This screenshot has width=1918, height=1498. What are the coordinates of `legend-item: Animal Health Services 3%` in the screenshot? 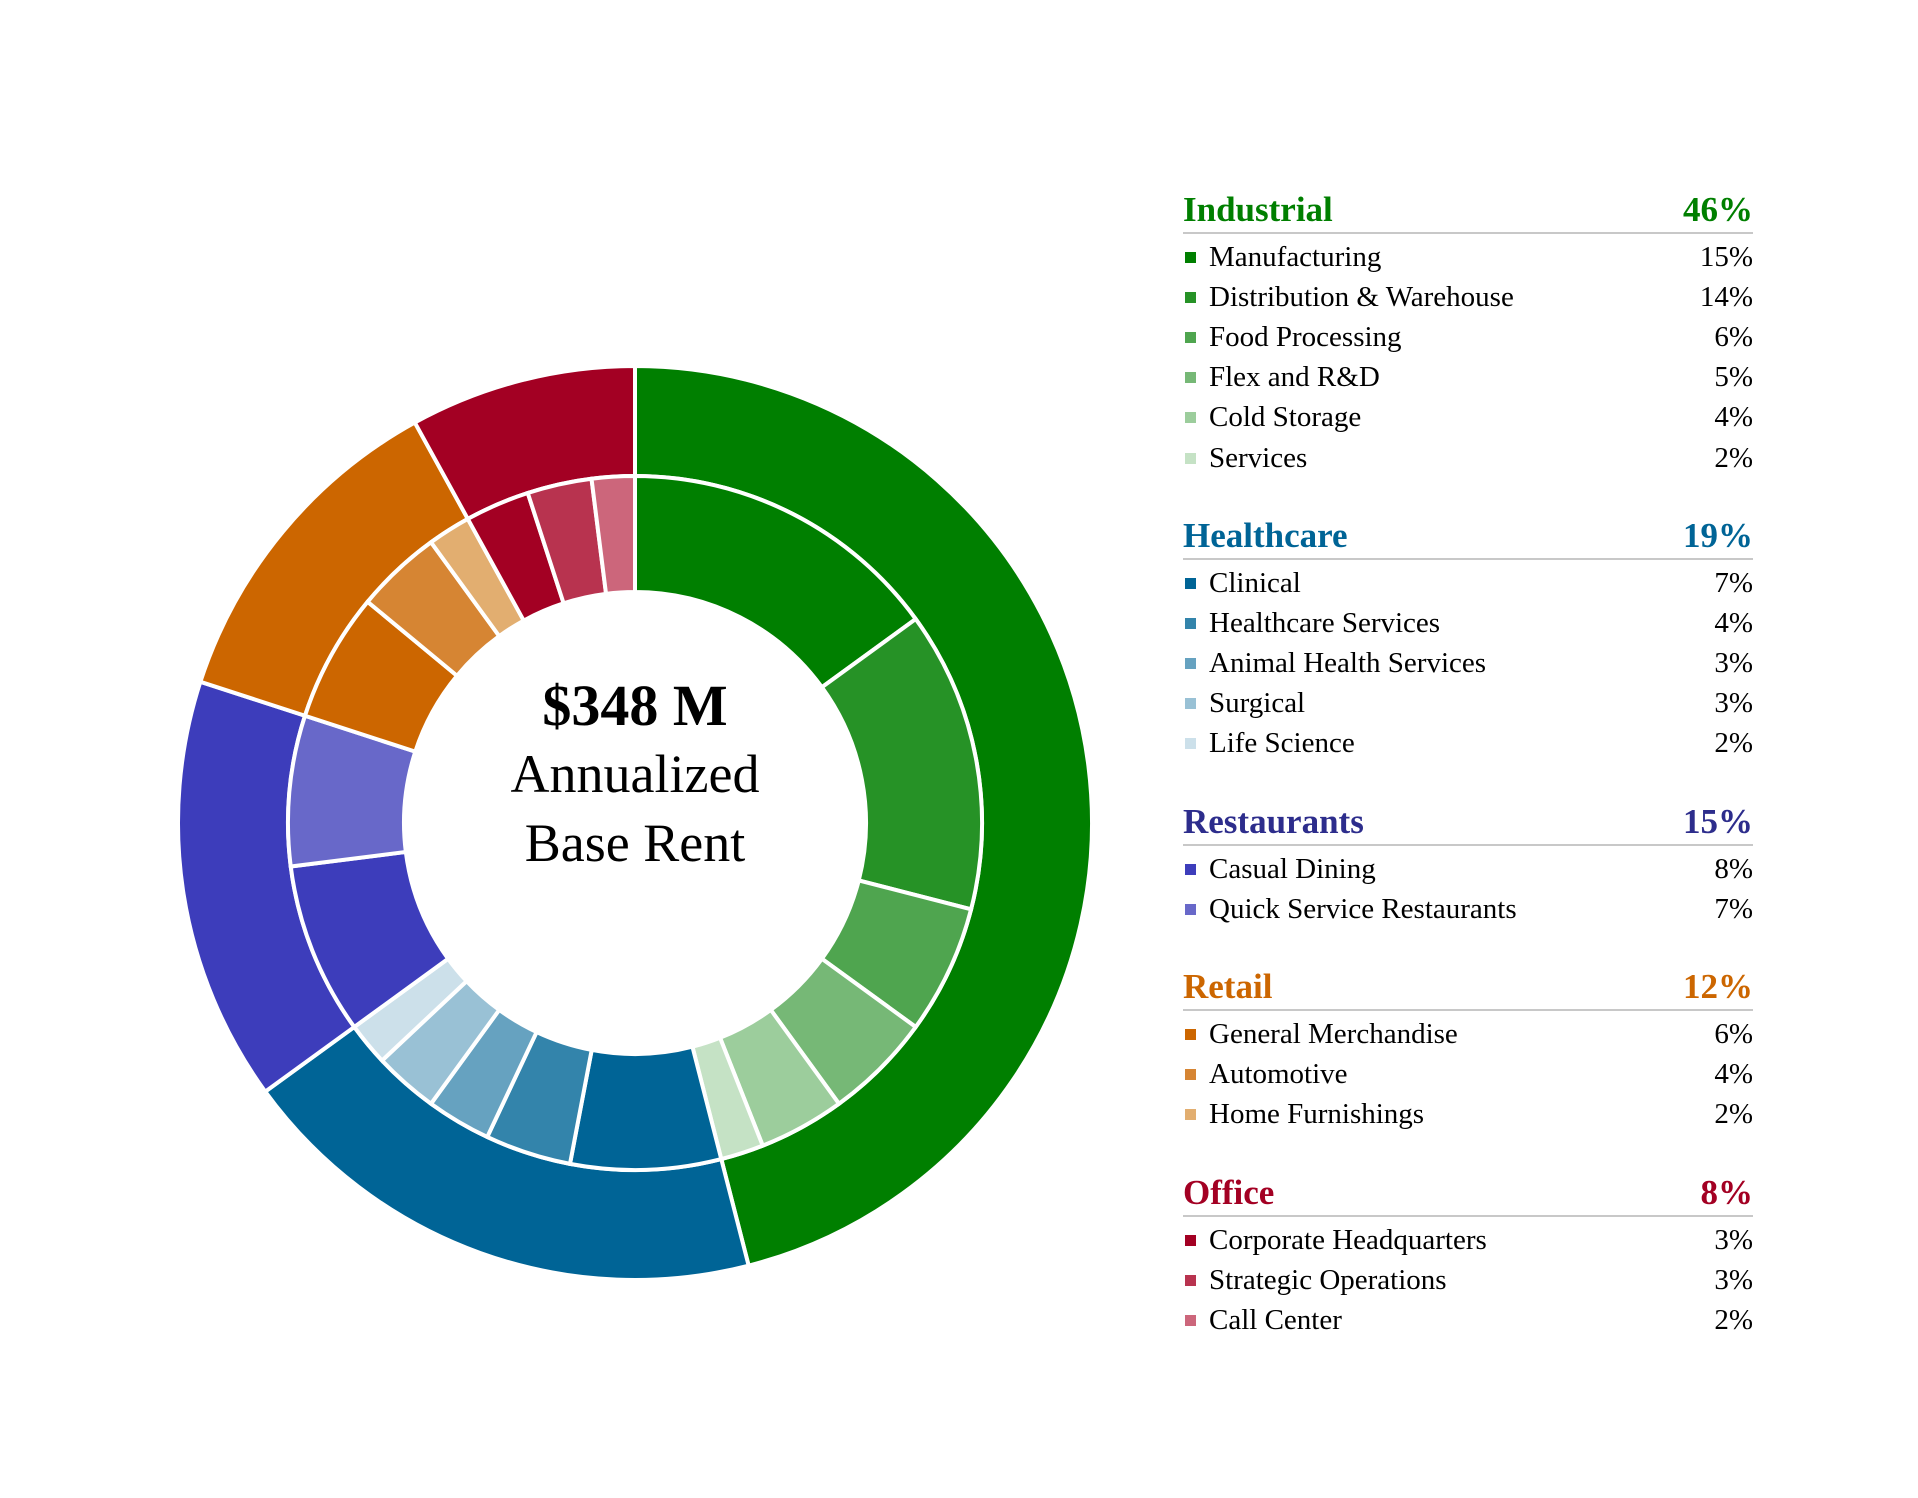 It's located at (1468, 664).